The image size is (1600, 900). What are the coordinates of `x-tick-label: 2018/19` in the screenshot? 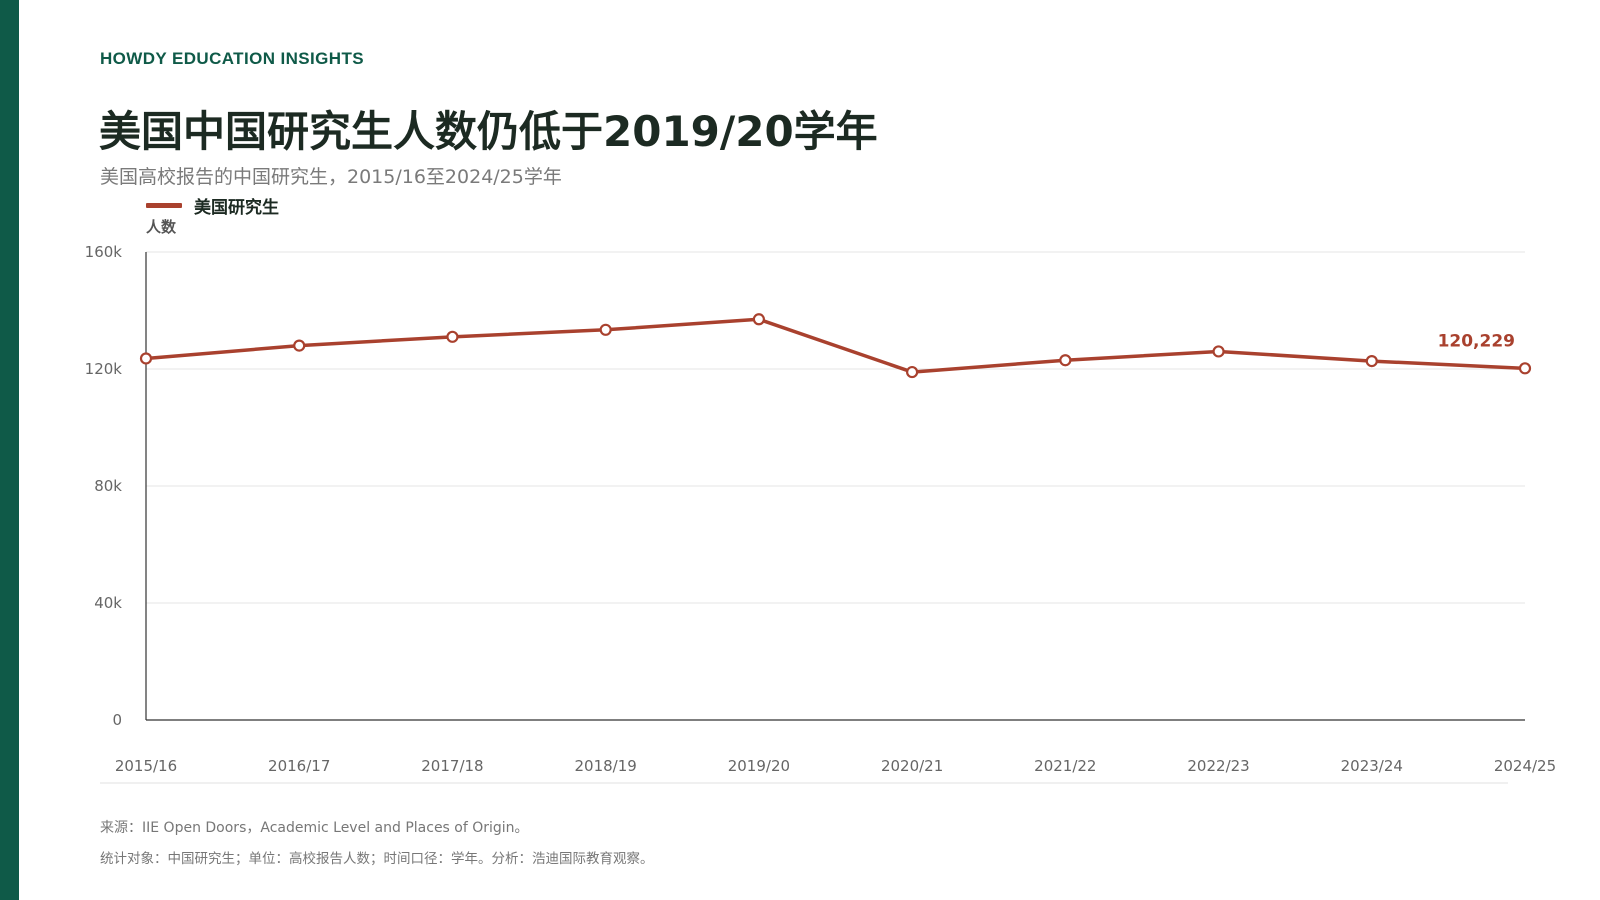 It's located at (606, 766).